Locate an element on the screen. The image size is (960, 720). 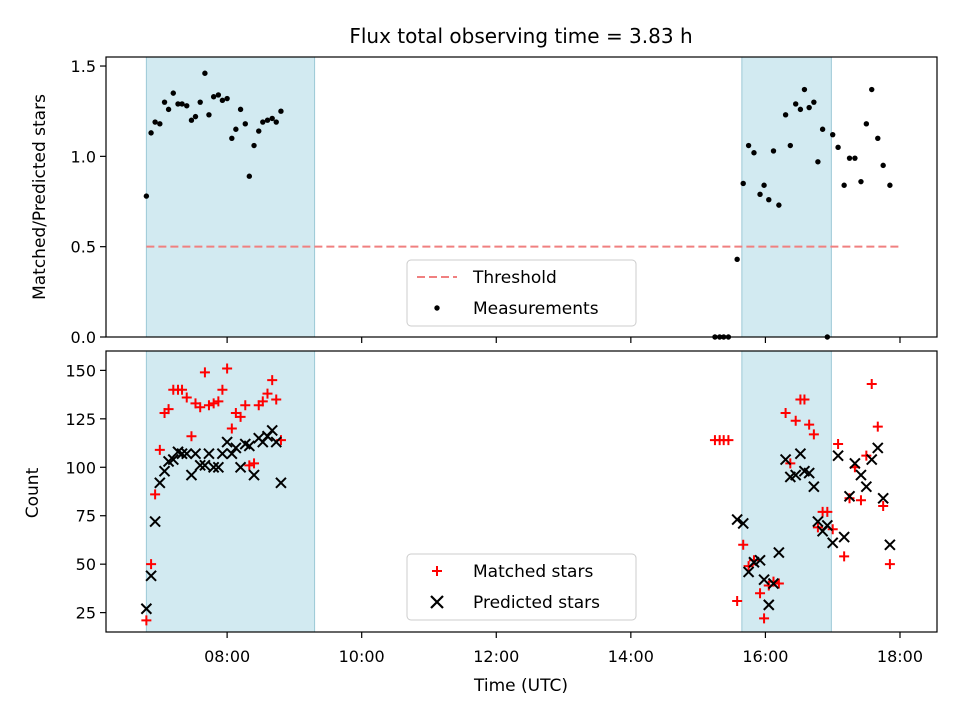
legend-box is located at coordinates (521, 587).